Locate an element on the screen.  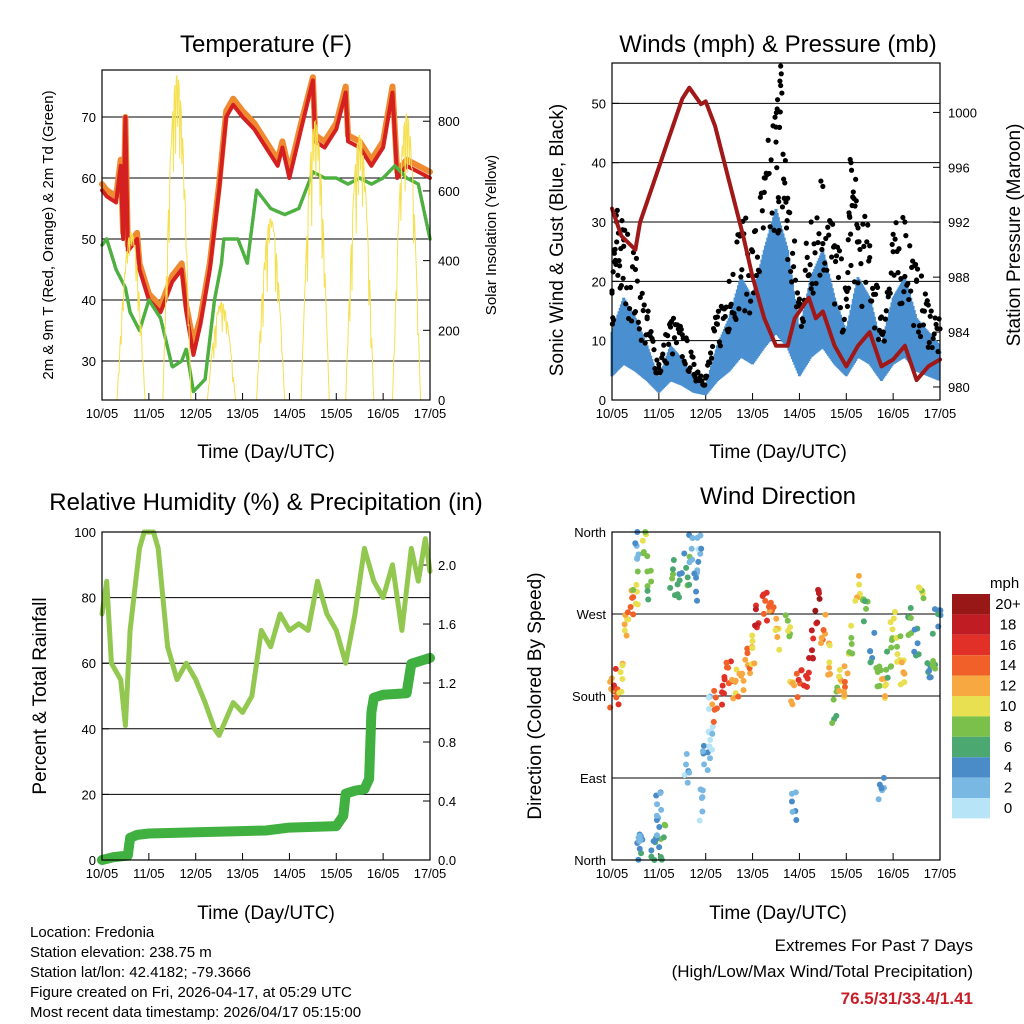
temperature-y2tick-label: 800 is located at coordinates (449, 121).